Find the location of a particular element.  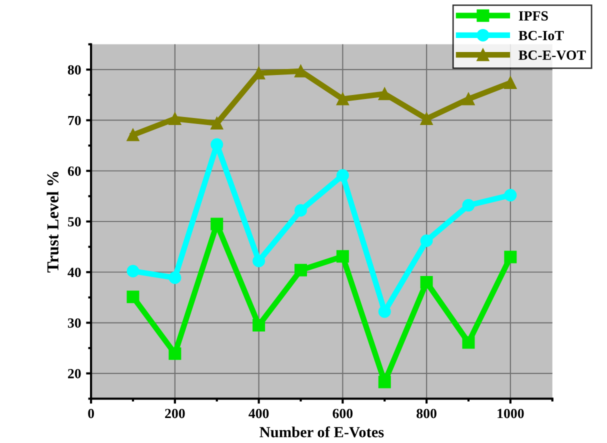

y-tick-label: 20 is located at coordinates (74, 373).